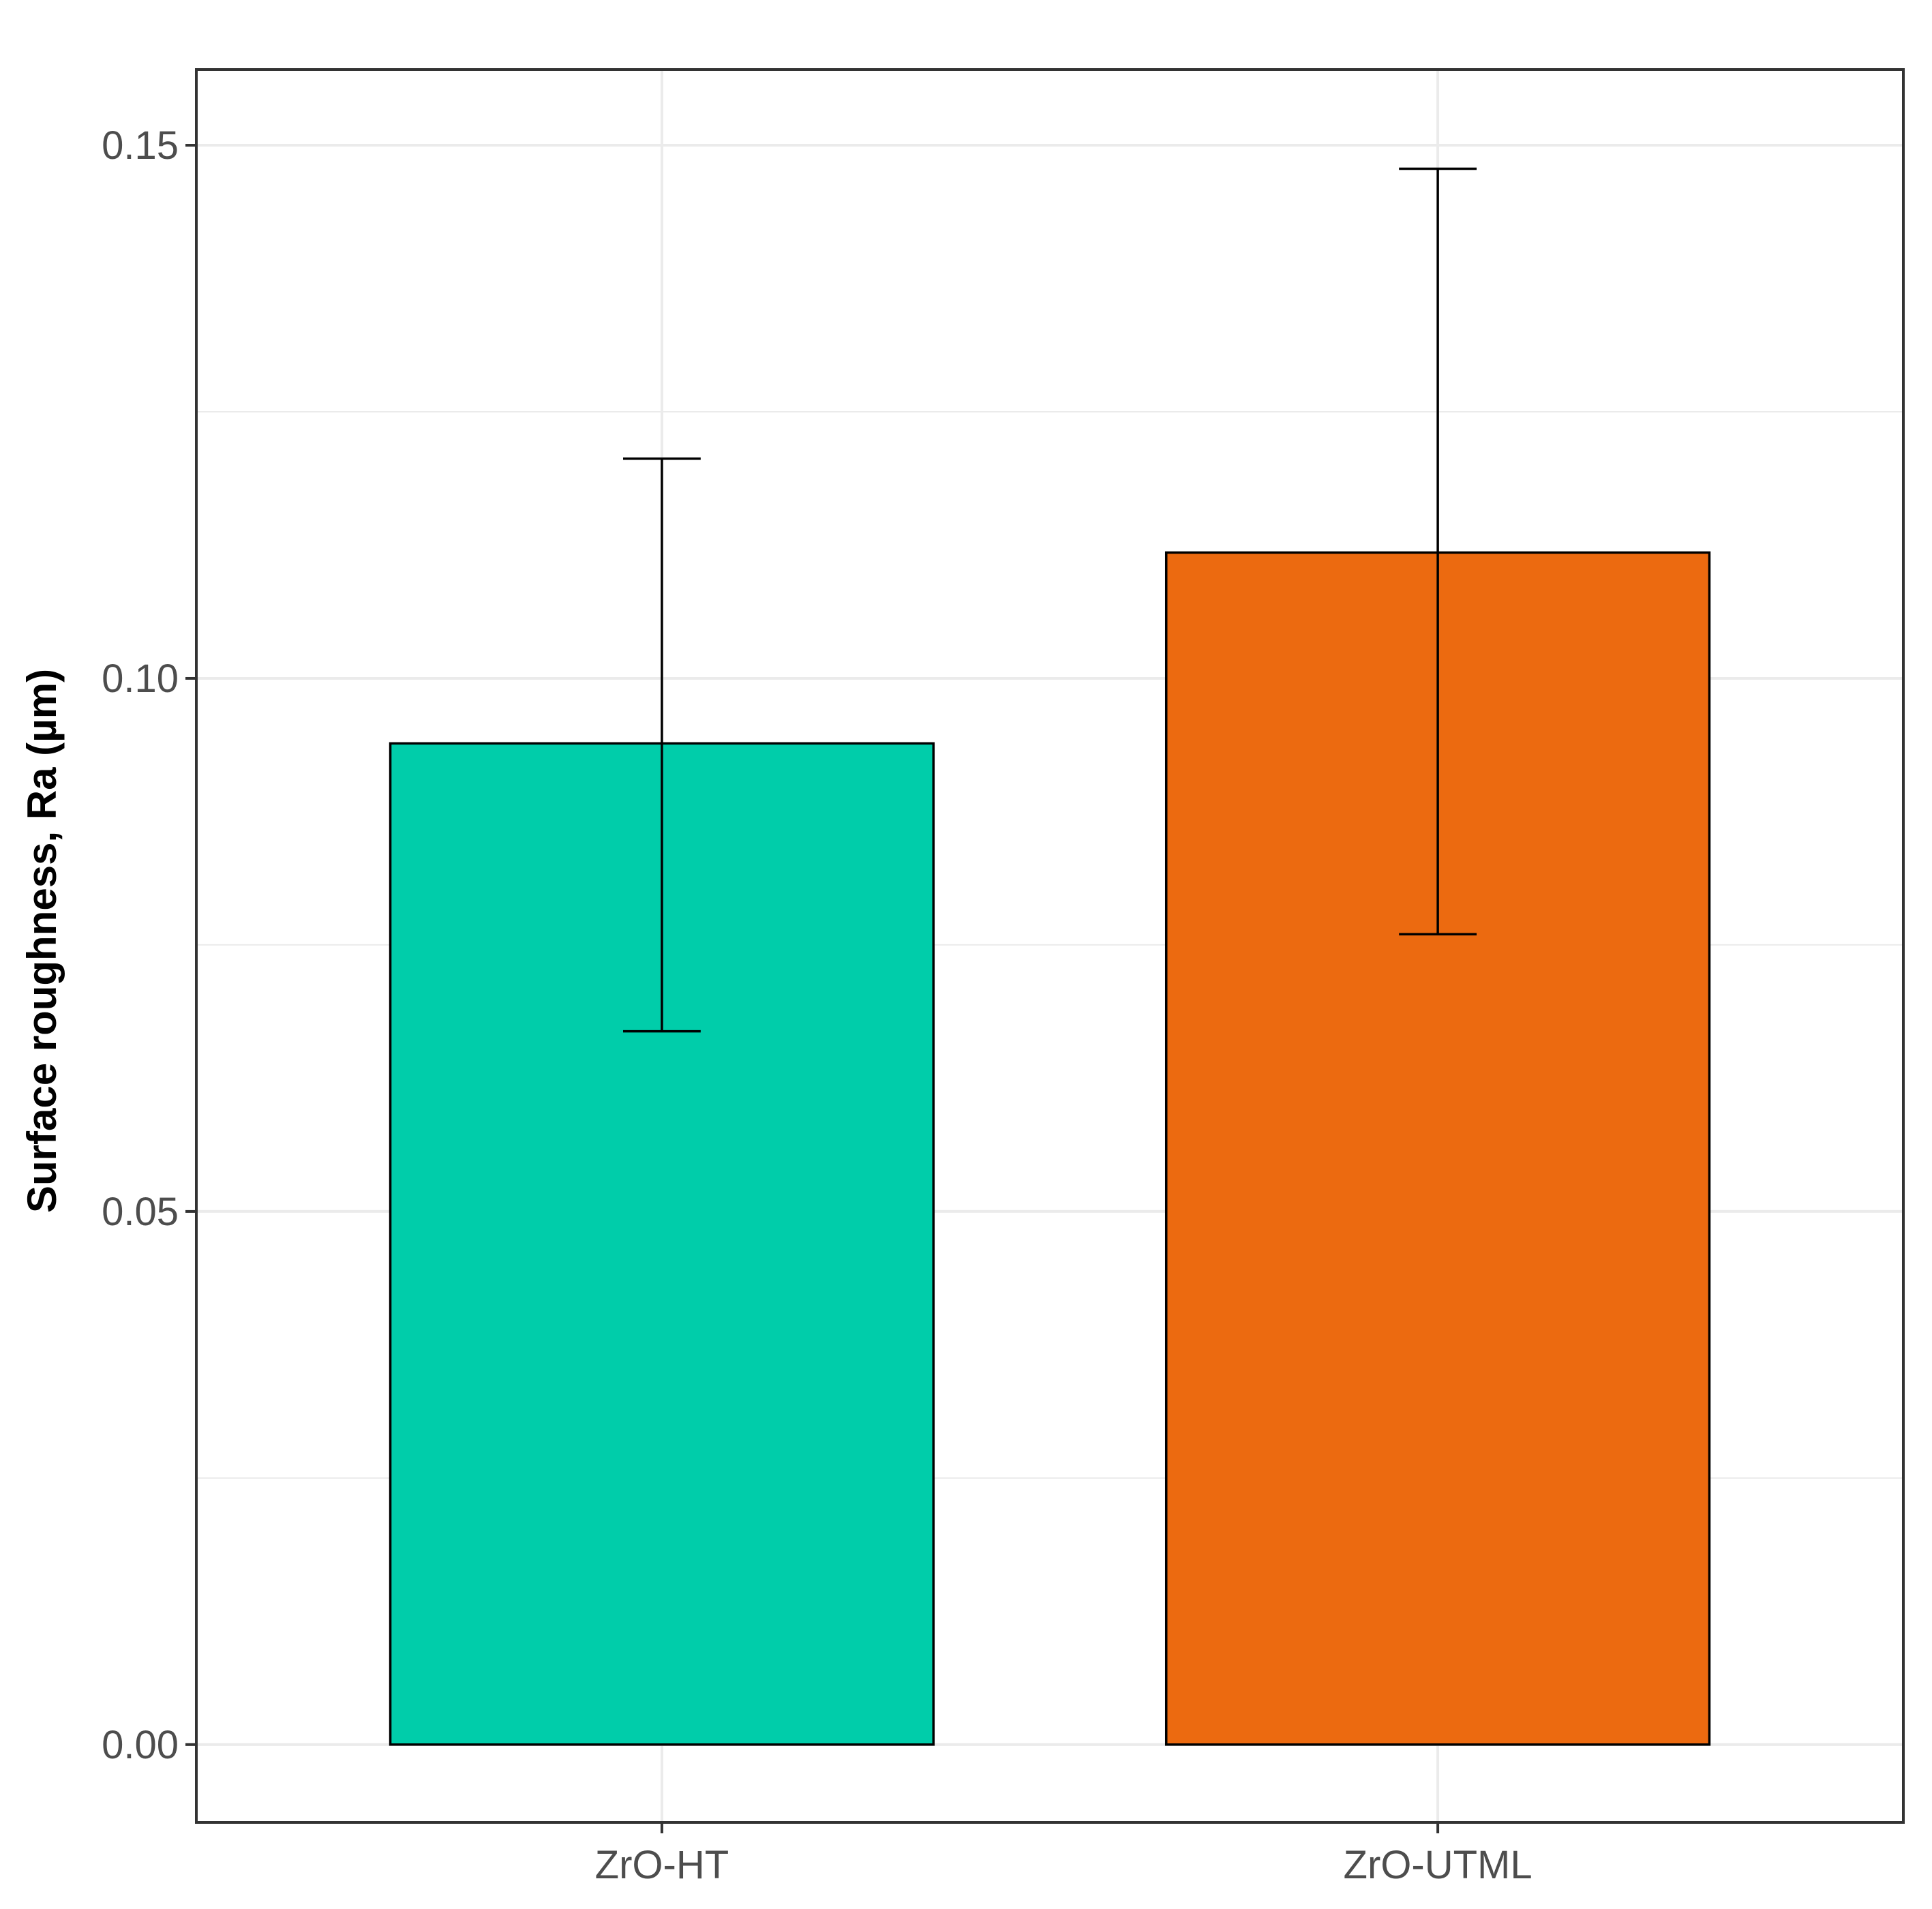 Image resolution: width=1932 pixels, height=1909 pixels. I want to click on y-tick-label: 0.00, so click(141, 1745).